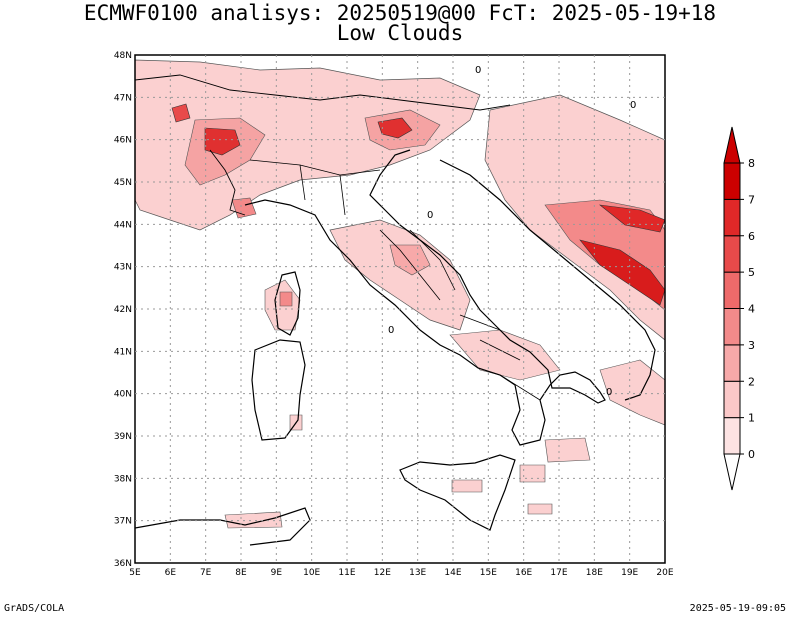 Image resolution: width=800 pixels, height=618 pixels. What do you see at coordinates (732, 145) in the screenshot?
I see `colorbar-max-triangle` at bounding box center [732, 145].